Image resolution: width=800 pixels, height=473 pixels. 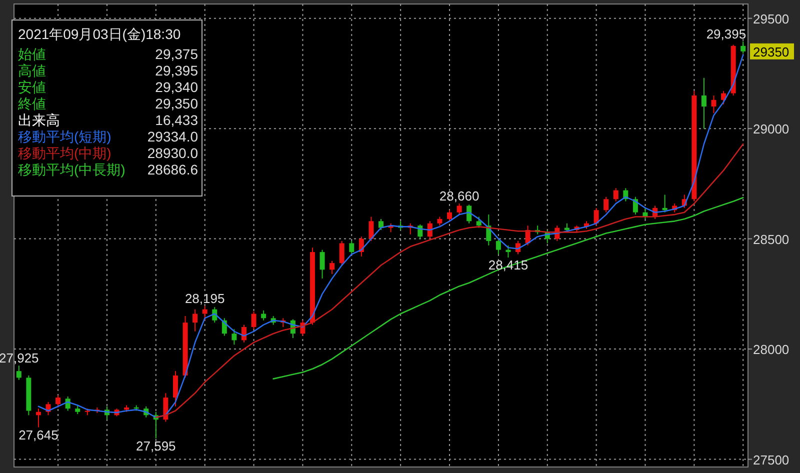 I want to click on annotation: 出来高, so click(x=39, y=120).